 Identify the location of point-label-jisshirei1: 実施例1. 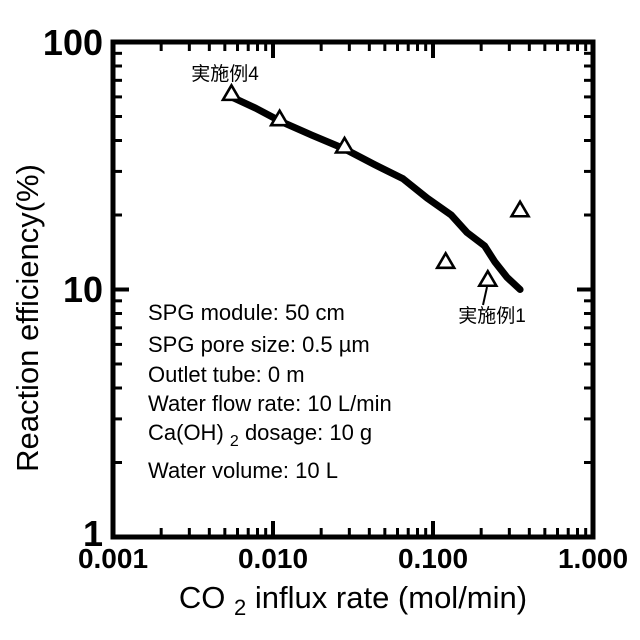
(492, 316).